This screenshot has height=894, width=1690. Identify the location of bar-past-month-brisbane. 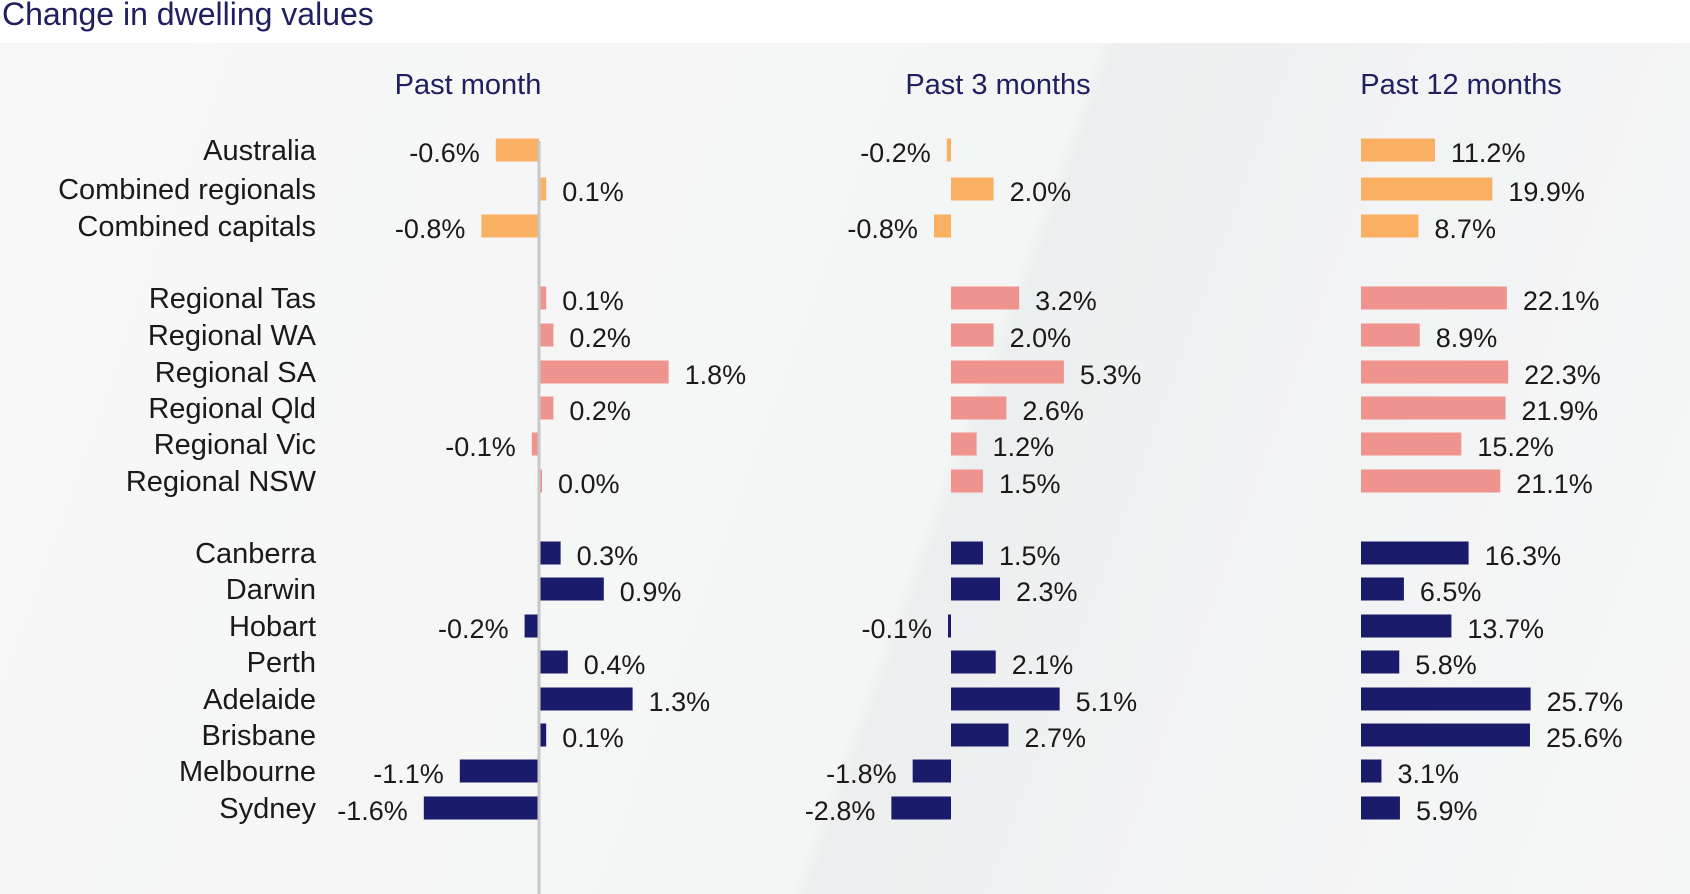
(543, 735).